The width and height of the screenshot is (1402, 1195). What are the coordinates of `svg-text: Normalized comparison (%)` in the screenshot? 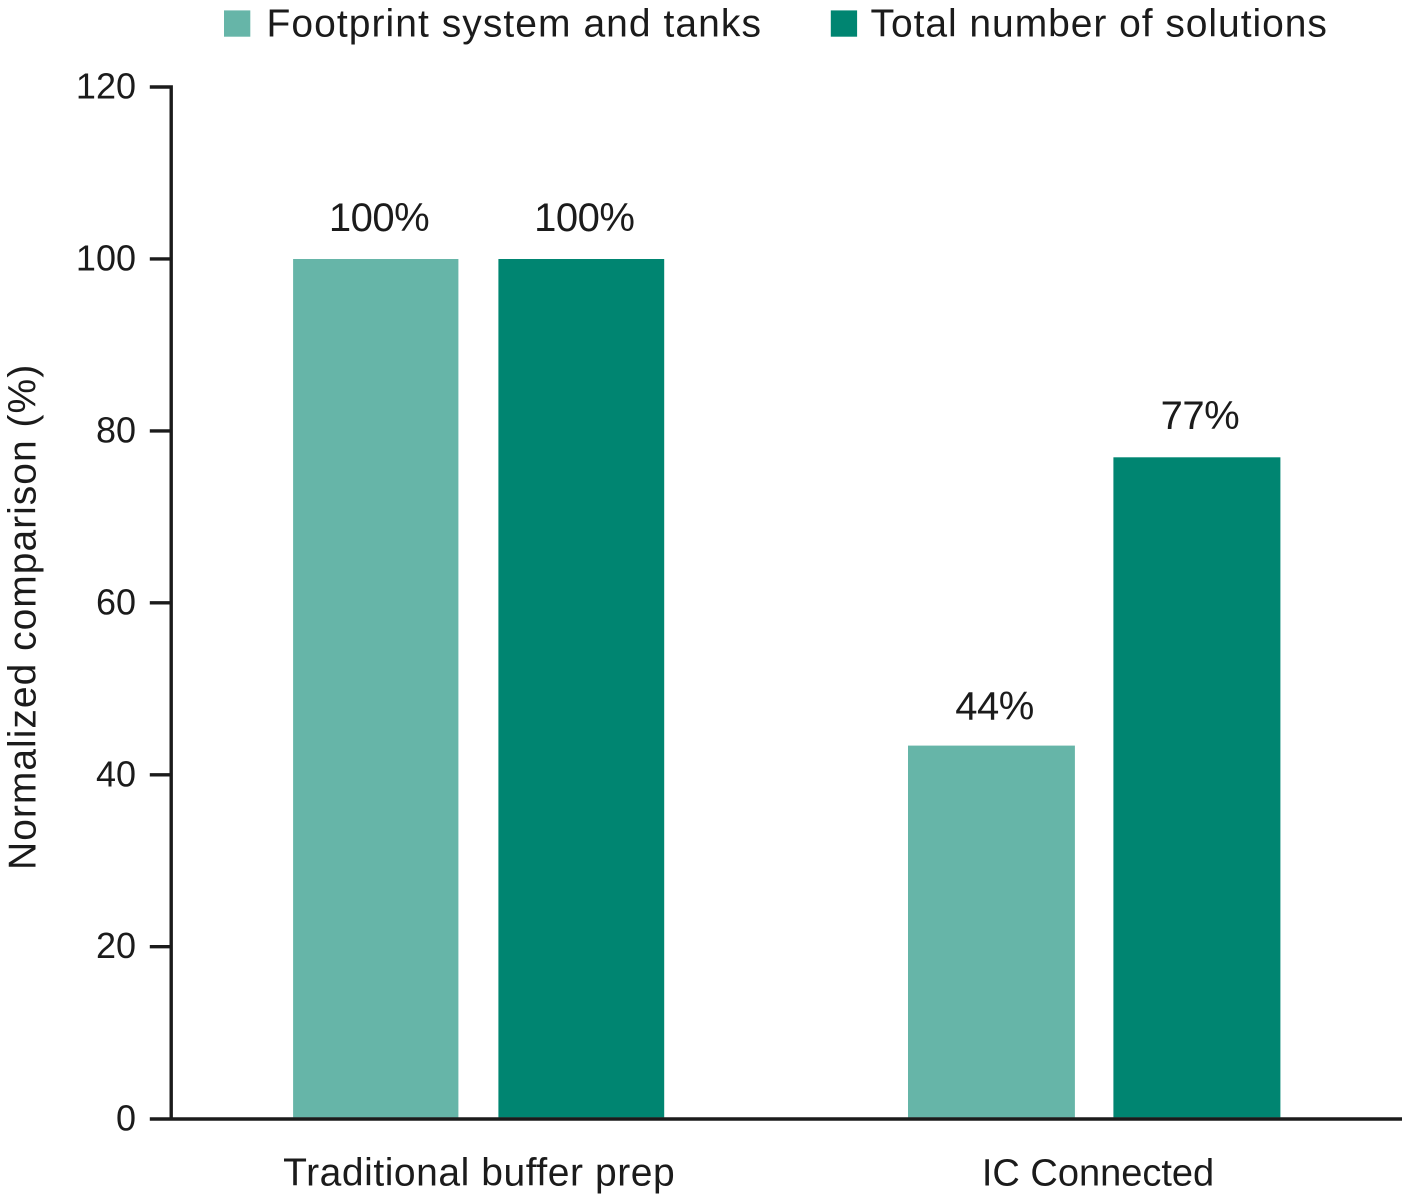 It's located at (22, 617).